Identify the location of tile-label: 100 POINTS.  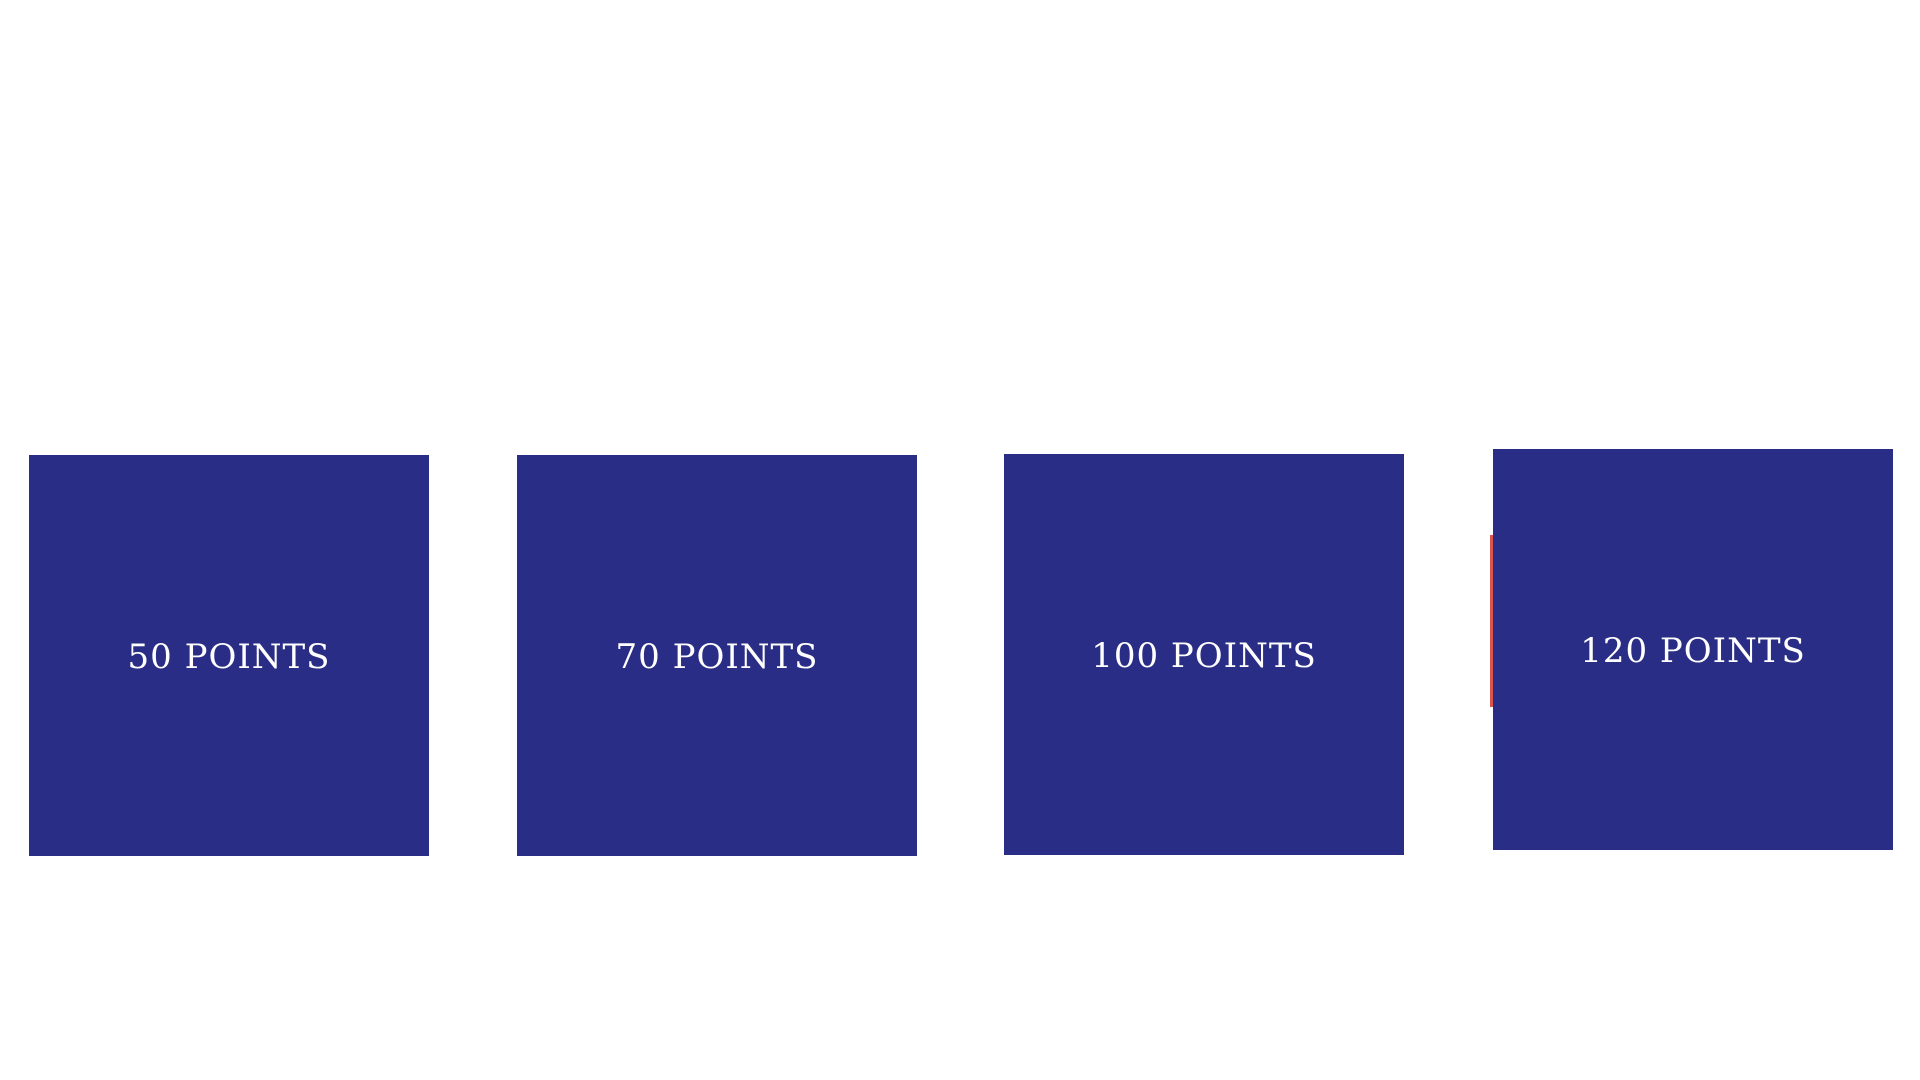
(1204, 655).